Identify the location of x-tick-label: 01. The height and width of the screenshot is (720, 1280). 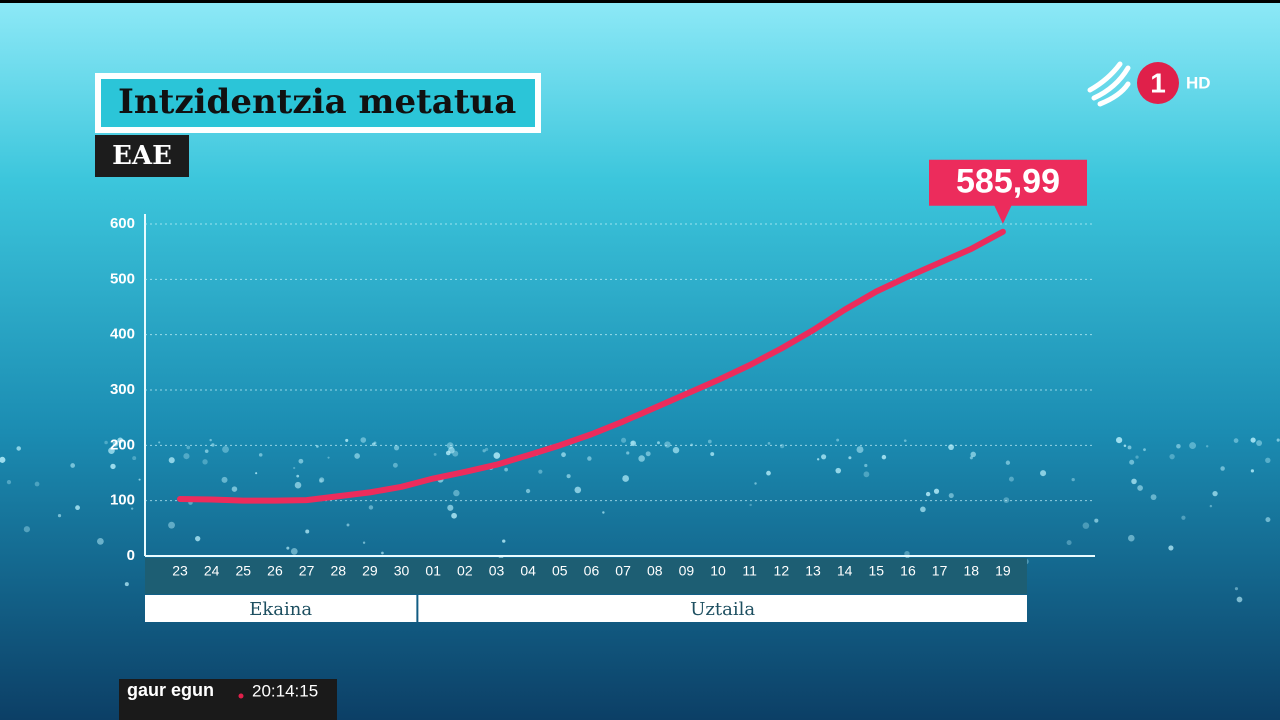
(433, 571).